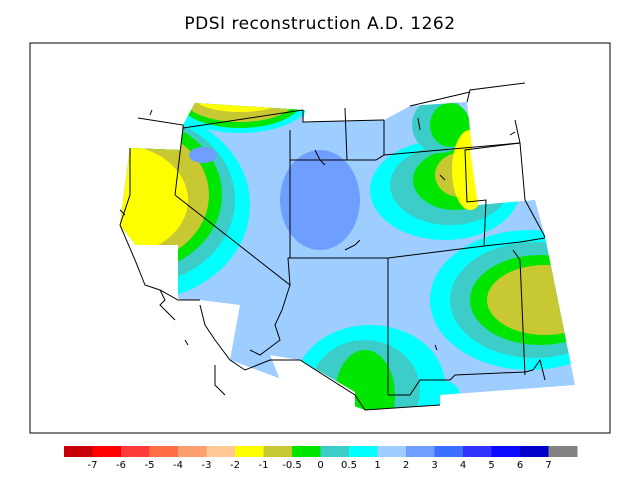 The height and width of the screenshot is (480, 640). Describe the element at coordinates (203, 155) in the screenshot. I see `field-wet-small` at that location.